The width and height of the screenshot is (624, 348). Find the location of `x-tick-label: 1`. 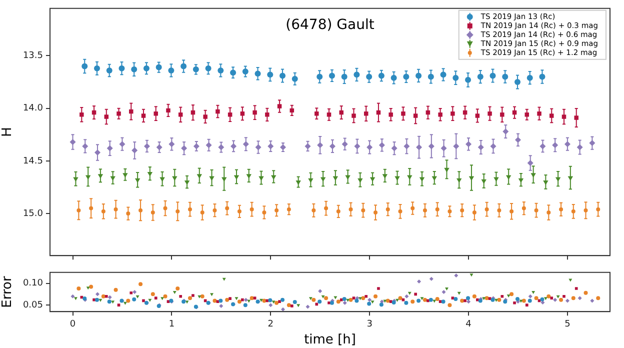

x-tick-label: 1 is located at coordinates (171, 324).